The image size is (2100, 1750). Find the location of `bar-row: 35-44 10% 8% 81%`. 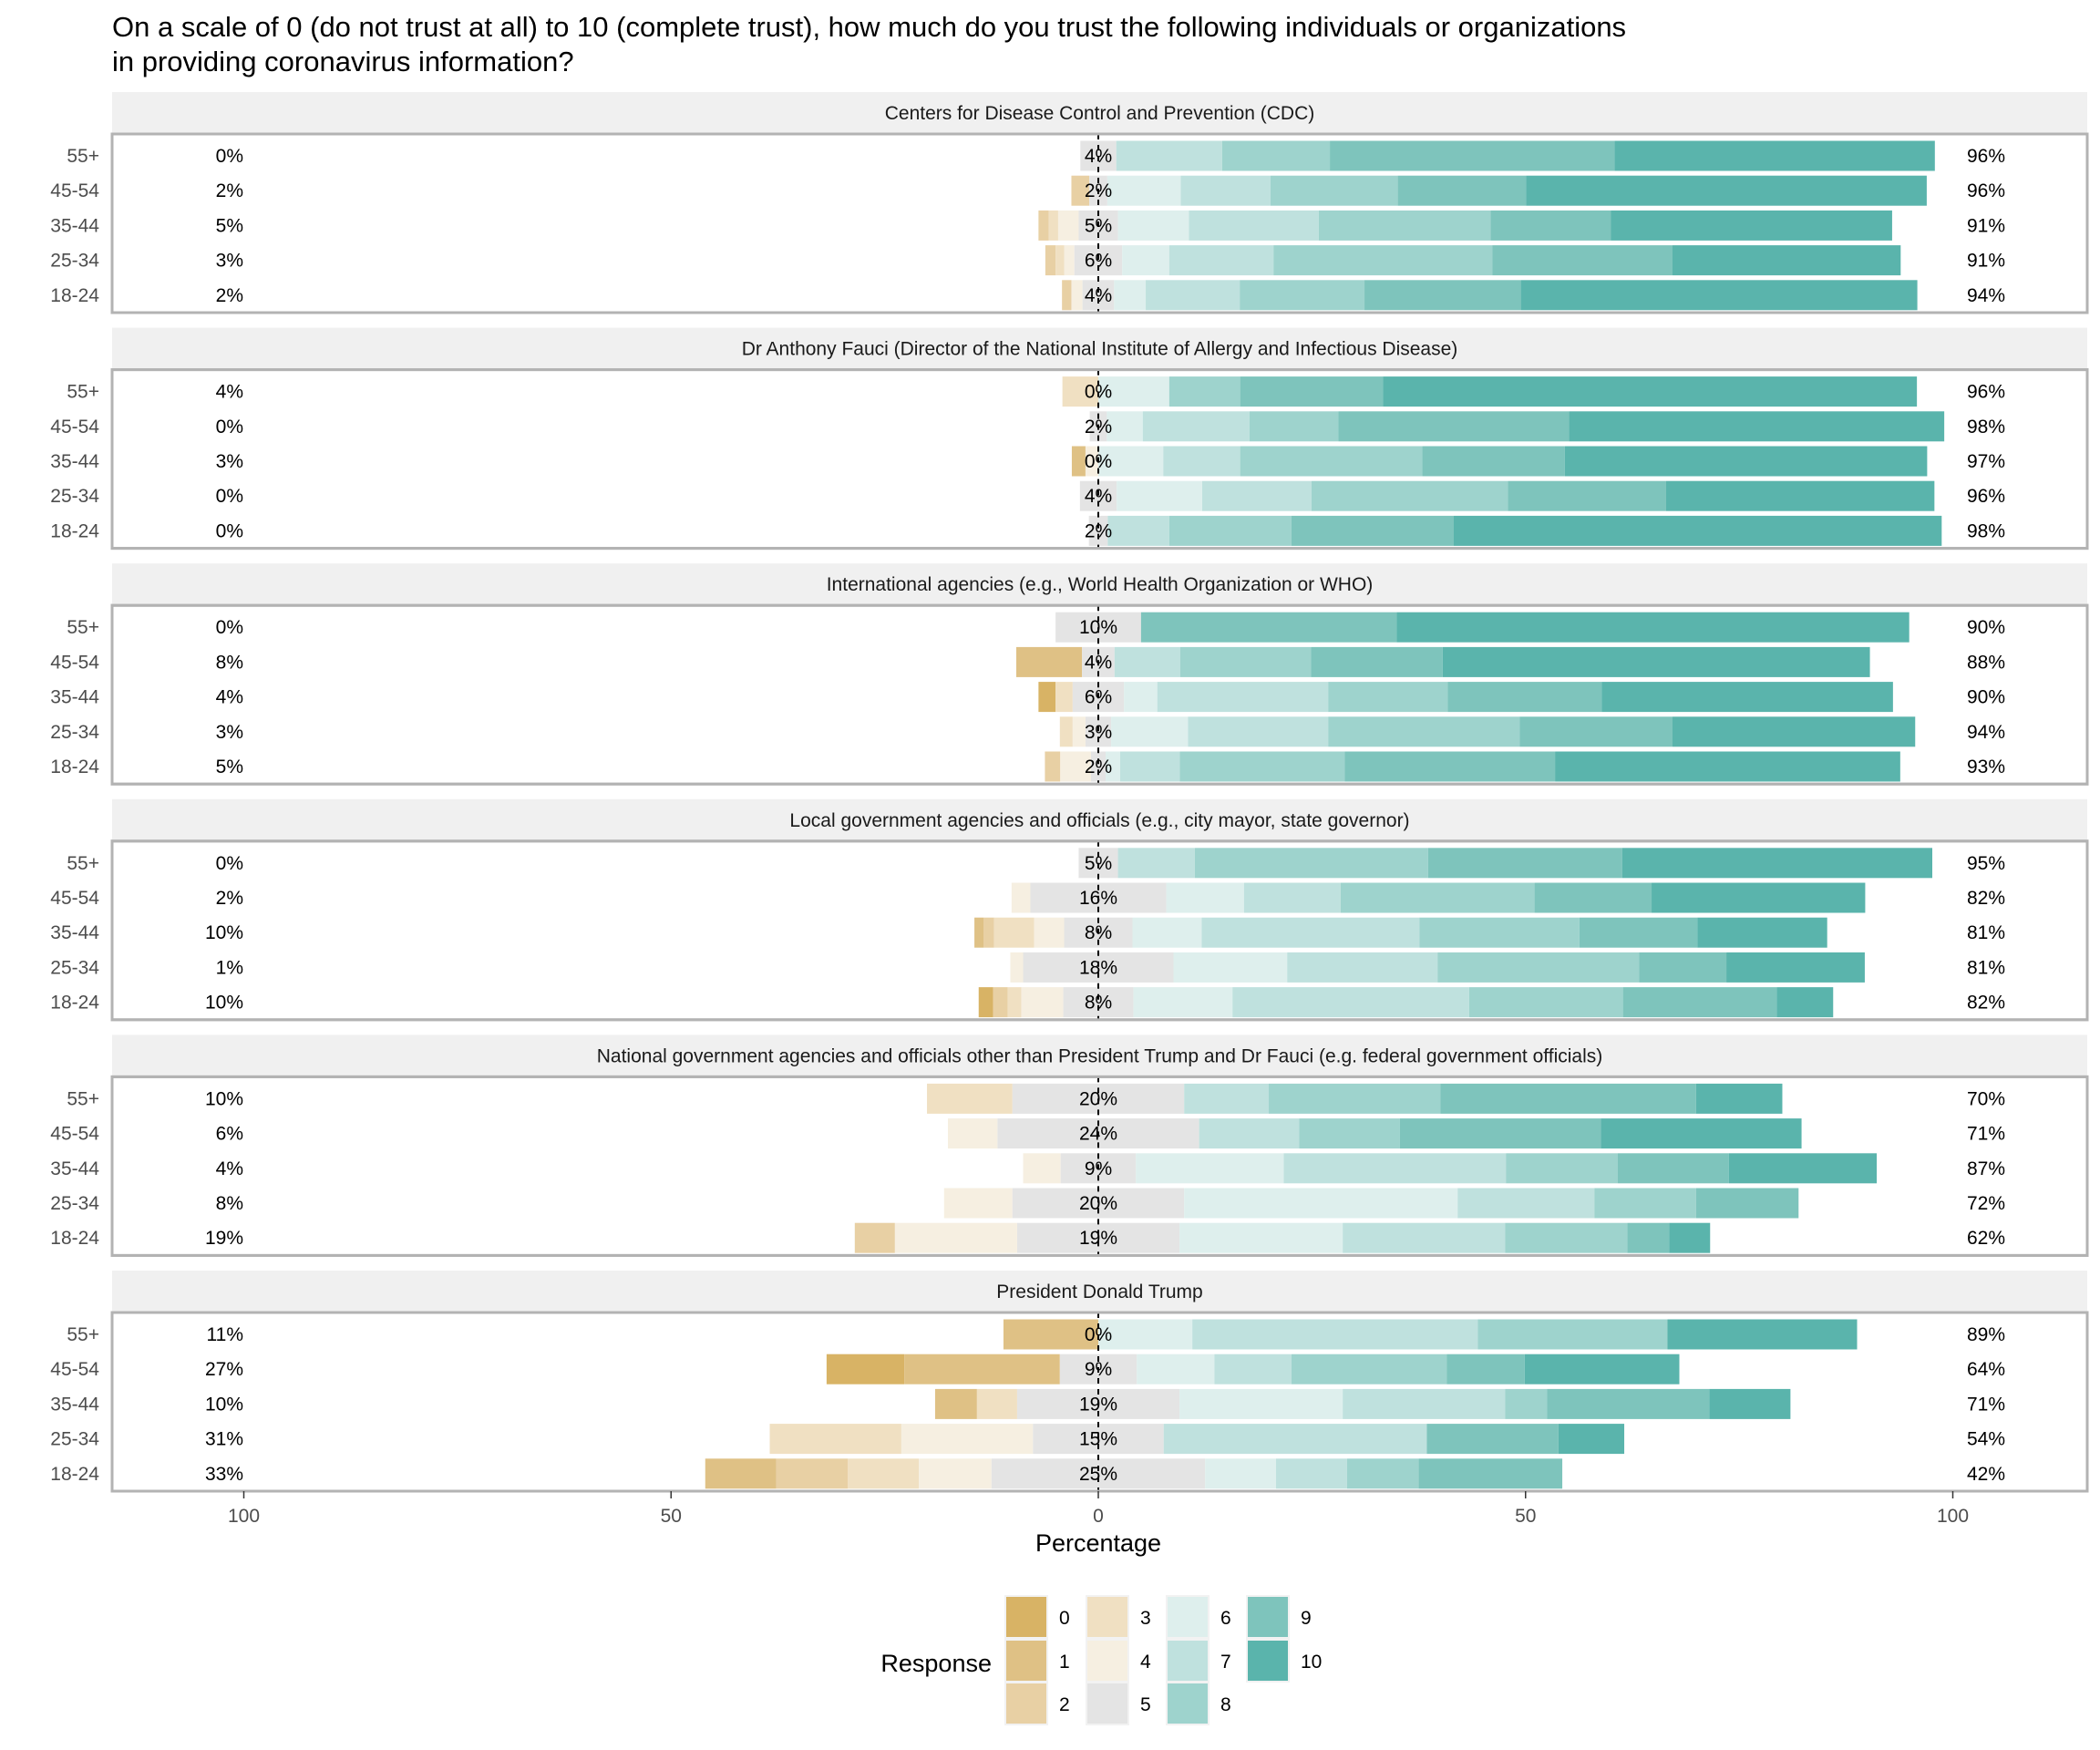

bar-row: 35-44 10% 8% 81% is located at coordinates (1027, 932).